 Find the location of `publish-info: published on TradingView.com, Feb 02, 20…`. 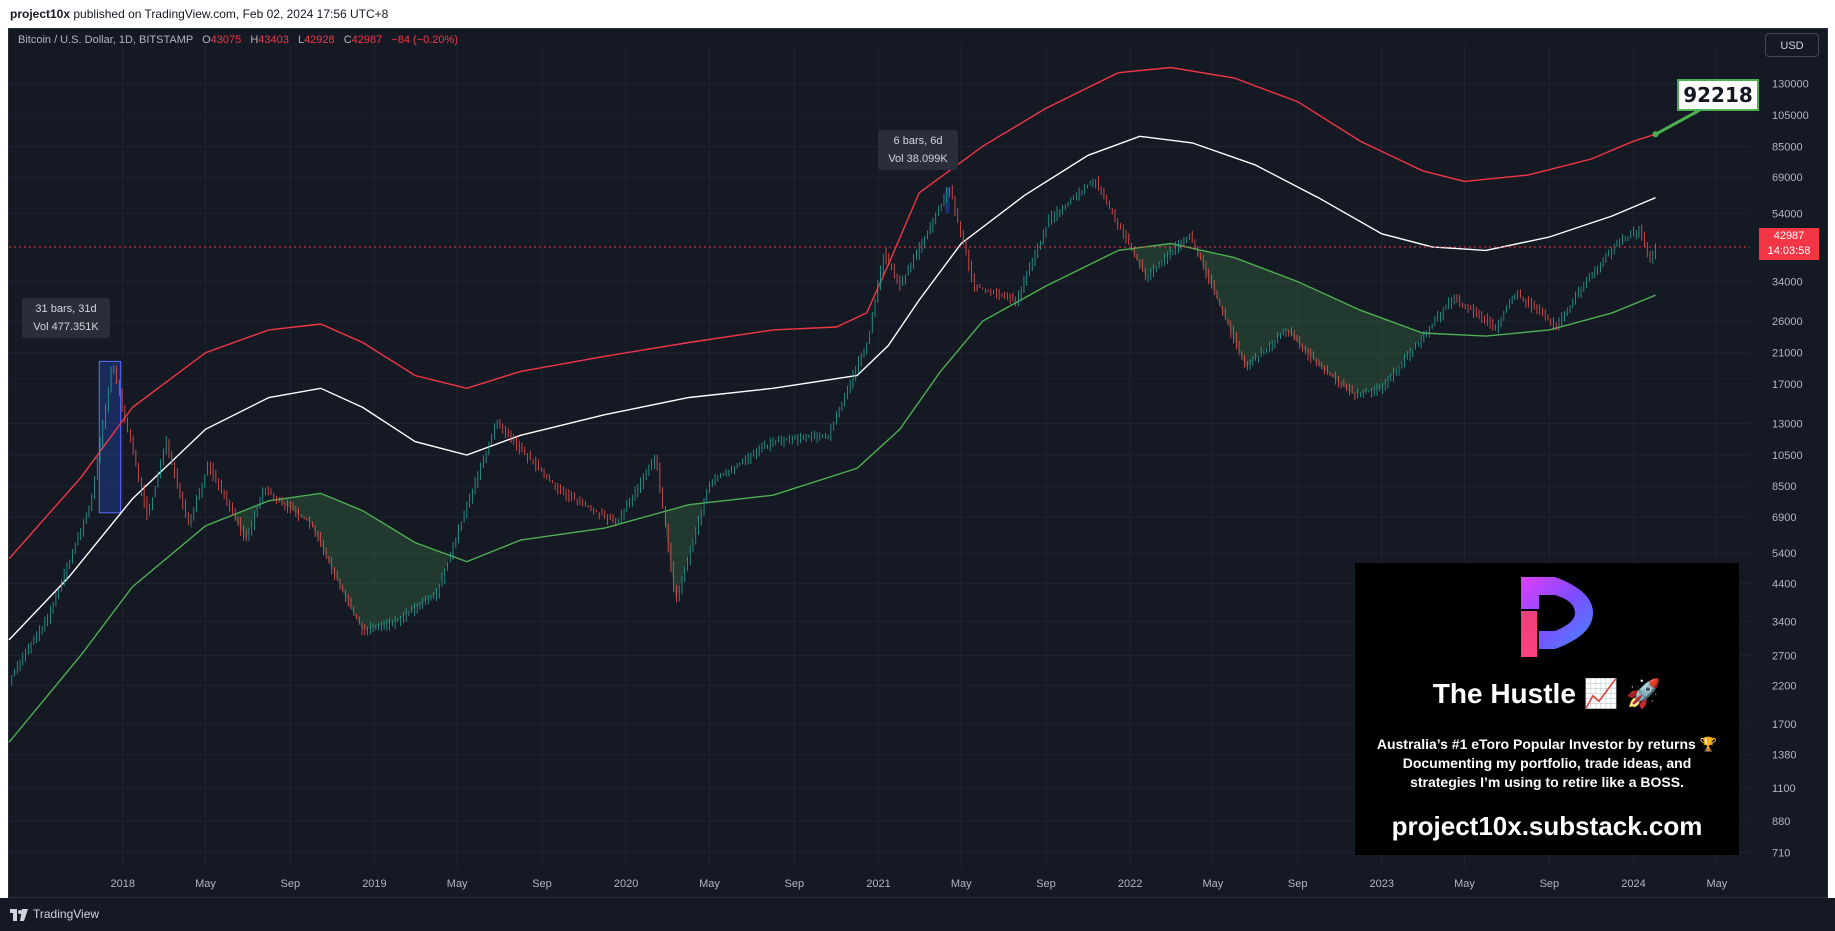

publish-info: published on TradingView.com, Feb 02, 20… is located at coordinates (231, 14).